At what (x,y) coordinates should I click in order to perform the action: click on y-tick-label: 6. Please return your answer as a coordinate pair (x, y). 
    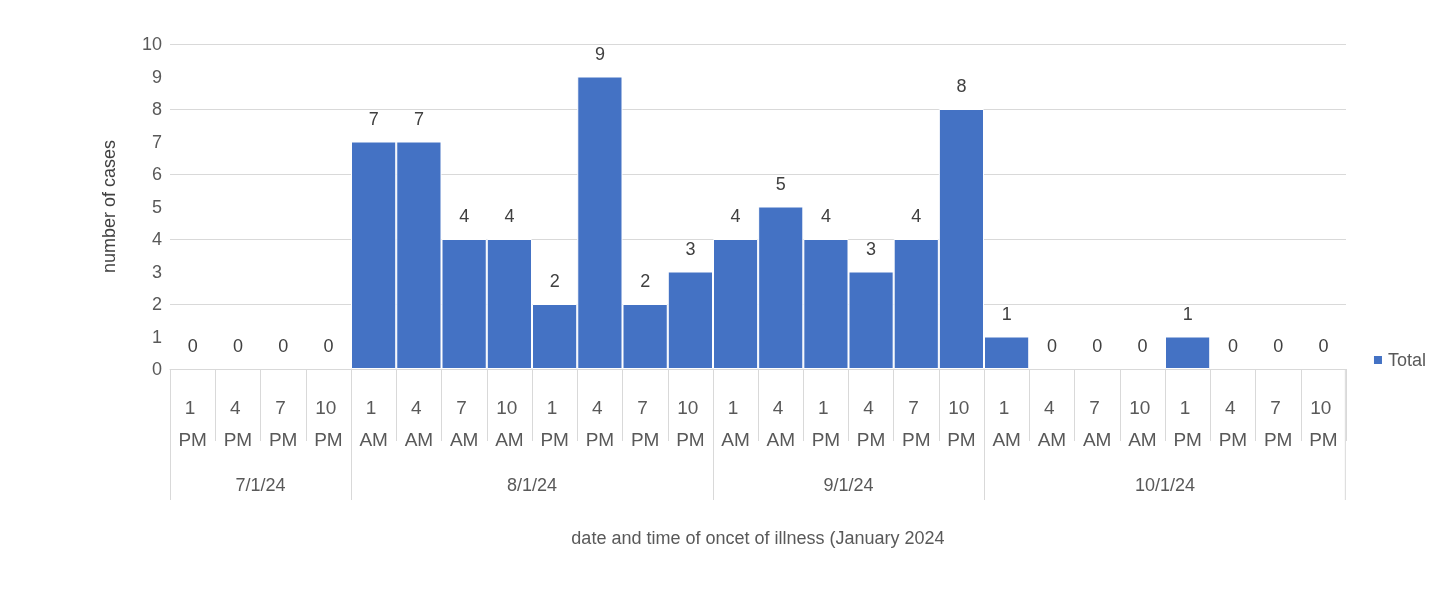
    Looking at the image, I should click on (156, 174).